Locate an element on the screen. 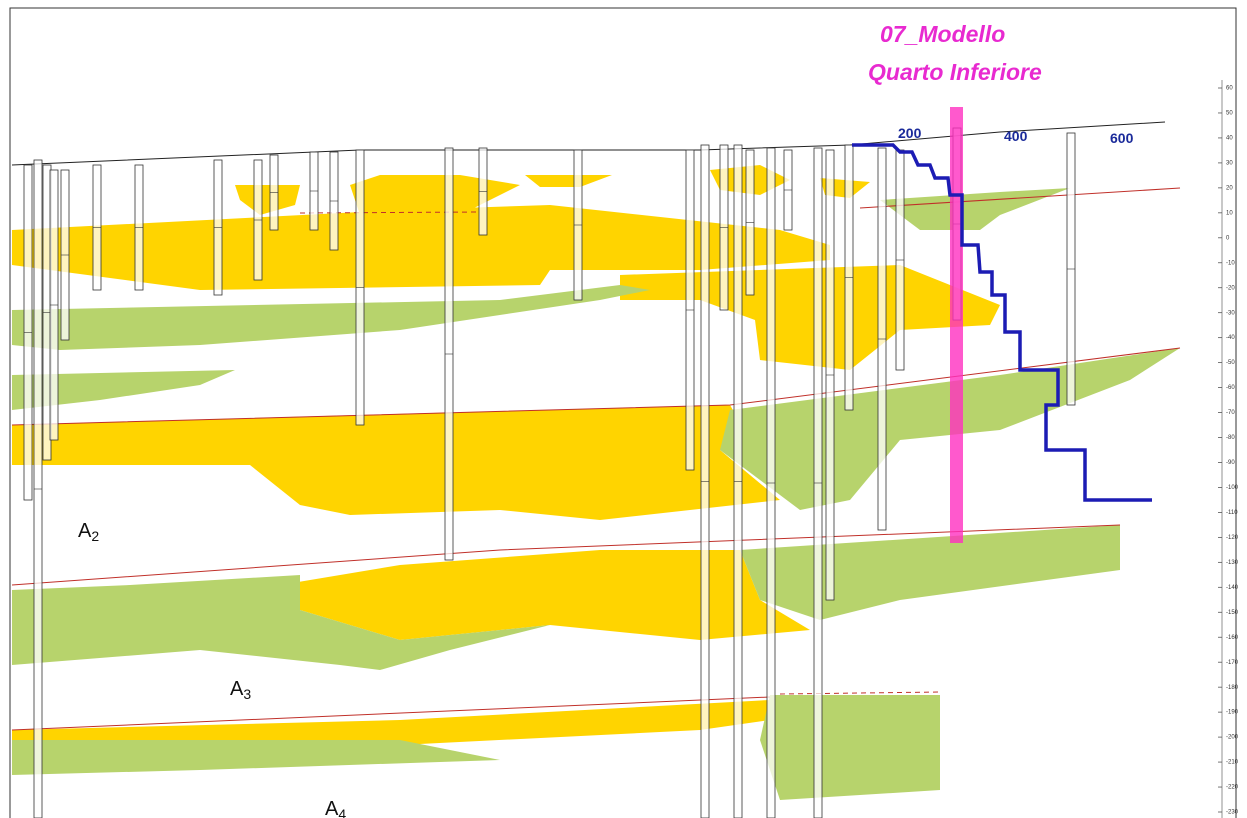 This screenshot has width=1247, height=818. depth-tick-label: 40 is located at coordinates (1229, 139).